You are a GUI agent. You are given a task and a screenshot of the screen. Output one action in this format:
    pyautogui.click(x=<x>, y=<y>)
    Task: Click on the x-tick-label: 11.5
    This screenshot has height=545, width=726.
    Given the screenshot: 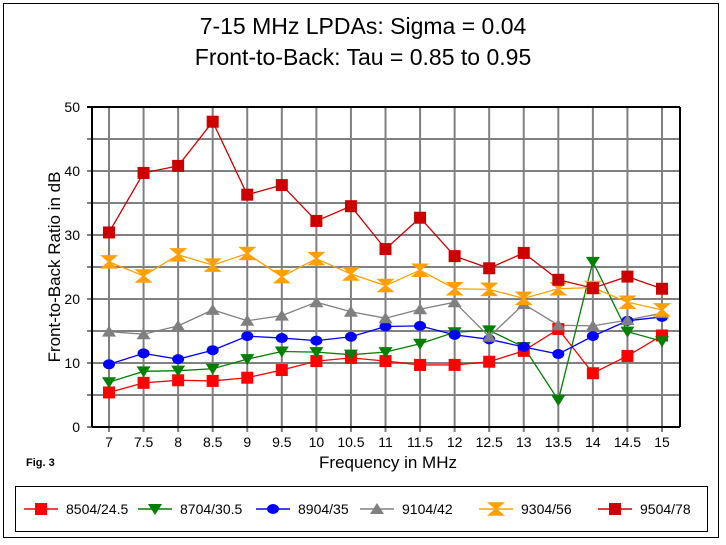 What is the action you would take?
    pyautogui.click(x=420, y=442)
    